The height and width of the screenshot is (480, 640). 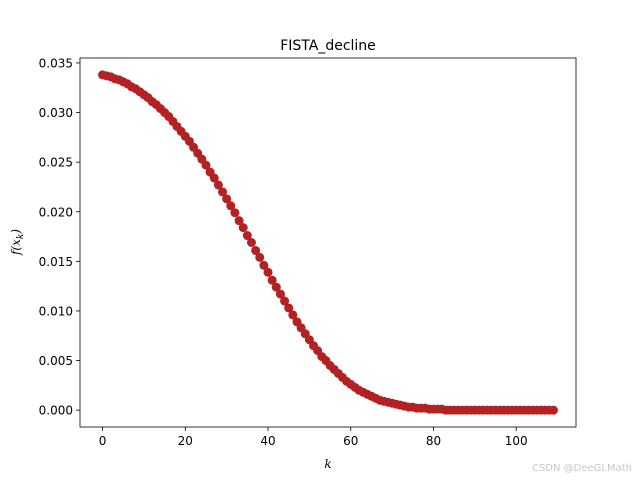 I want to click on y-axis-ticks: 0.000 0.005 0.010 0.015 0.020 0.025 0.030 0.035, so click(x=59, y=237).